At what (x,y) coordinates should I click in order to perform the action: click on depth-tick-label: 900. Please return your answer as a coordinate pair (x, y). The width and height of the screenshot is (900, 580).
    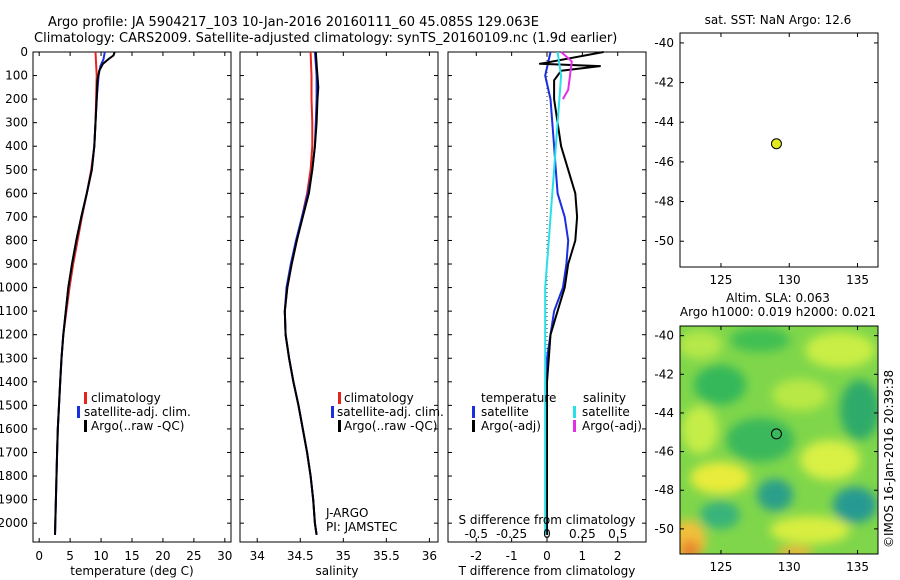
    Looking at the image, I should click on (16, 264).